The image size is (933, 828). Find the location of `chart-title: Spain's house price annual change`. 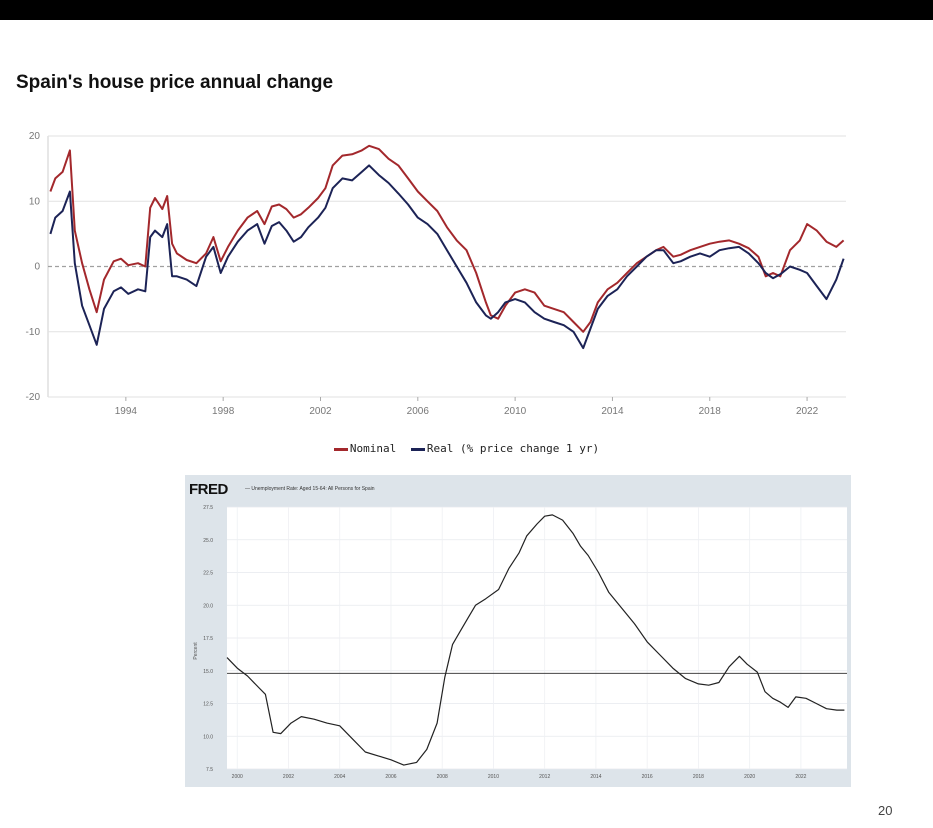

chart-title: Spain's house price annual change is located at coordinates (175, 82).